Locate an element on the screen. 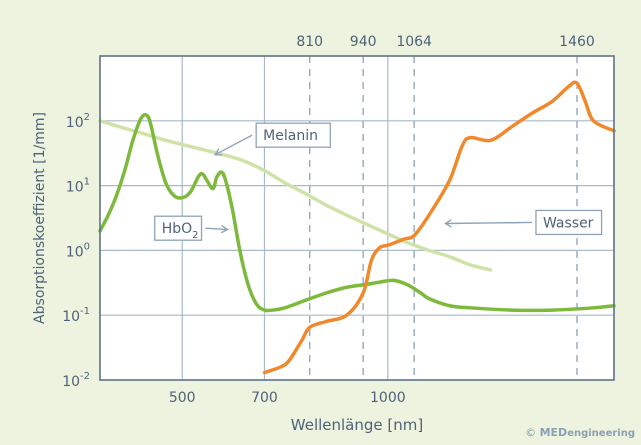 The height and width of the screenshot is (445, 641). y-tick-label: 10⁻¹ is located at coordinates (76, 315).